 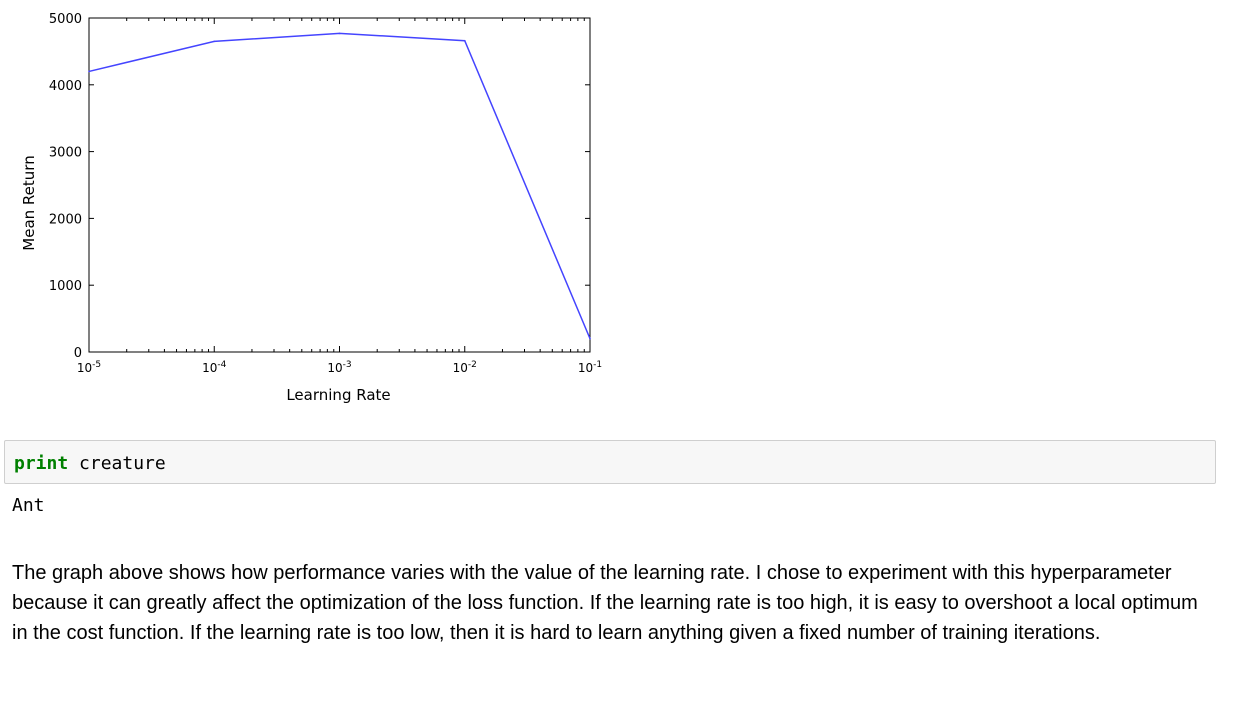 What do you see at coordinates (65, 219) in the screenshot?
I see `y-tick-label: 2000` at bounding box center [65, 219].